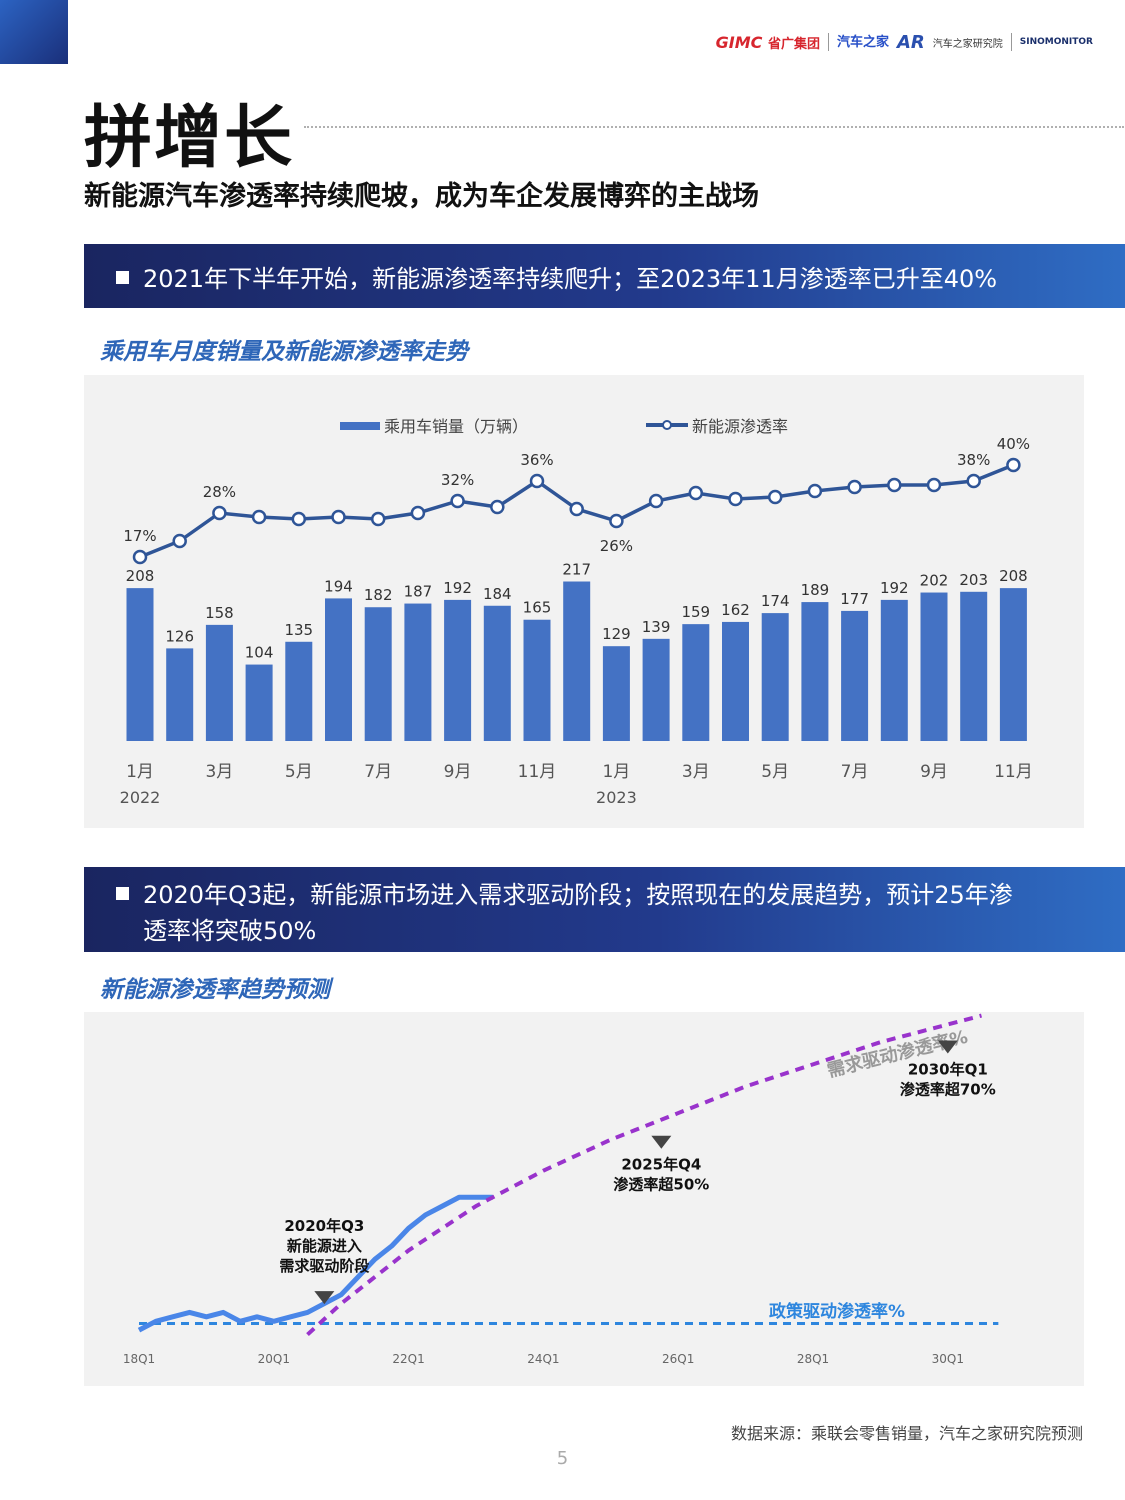 The height and width of the screenshot is (1500, 1125). Describe the element at coordinates (259, 653) in the screenshot. I see `sales-bar-label: 104` at that location.